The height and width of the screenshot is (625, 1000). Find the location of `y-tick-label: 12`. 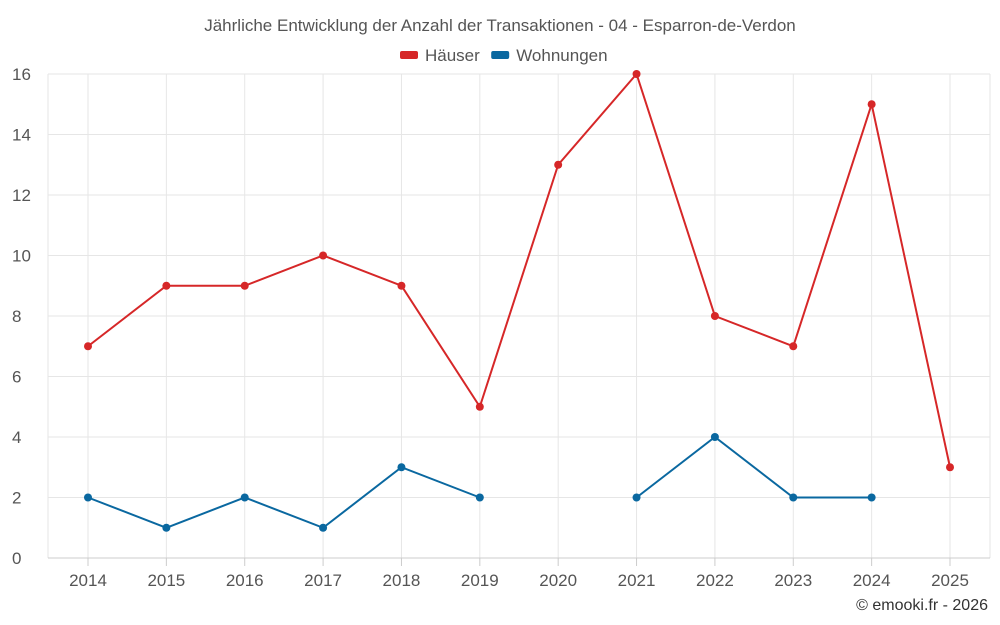

y-tick-label: 12 is located at coordinates (21, 195).